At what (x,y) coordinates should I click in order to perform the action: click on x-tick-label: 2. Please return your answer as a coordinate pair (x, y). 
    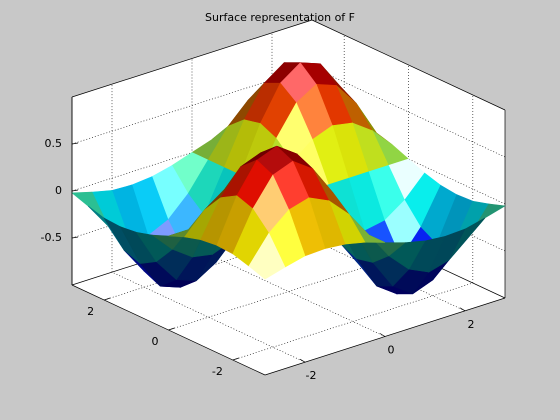
    Looking at the image, I should click on (471, 324).